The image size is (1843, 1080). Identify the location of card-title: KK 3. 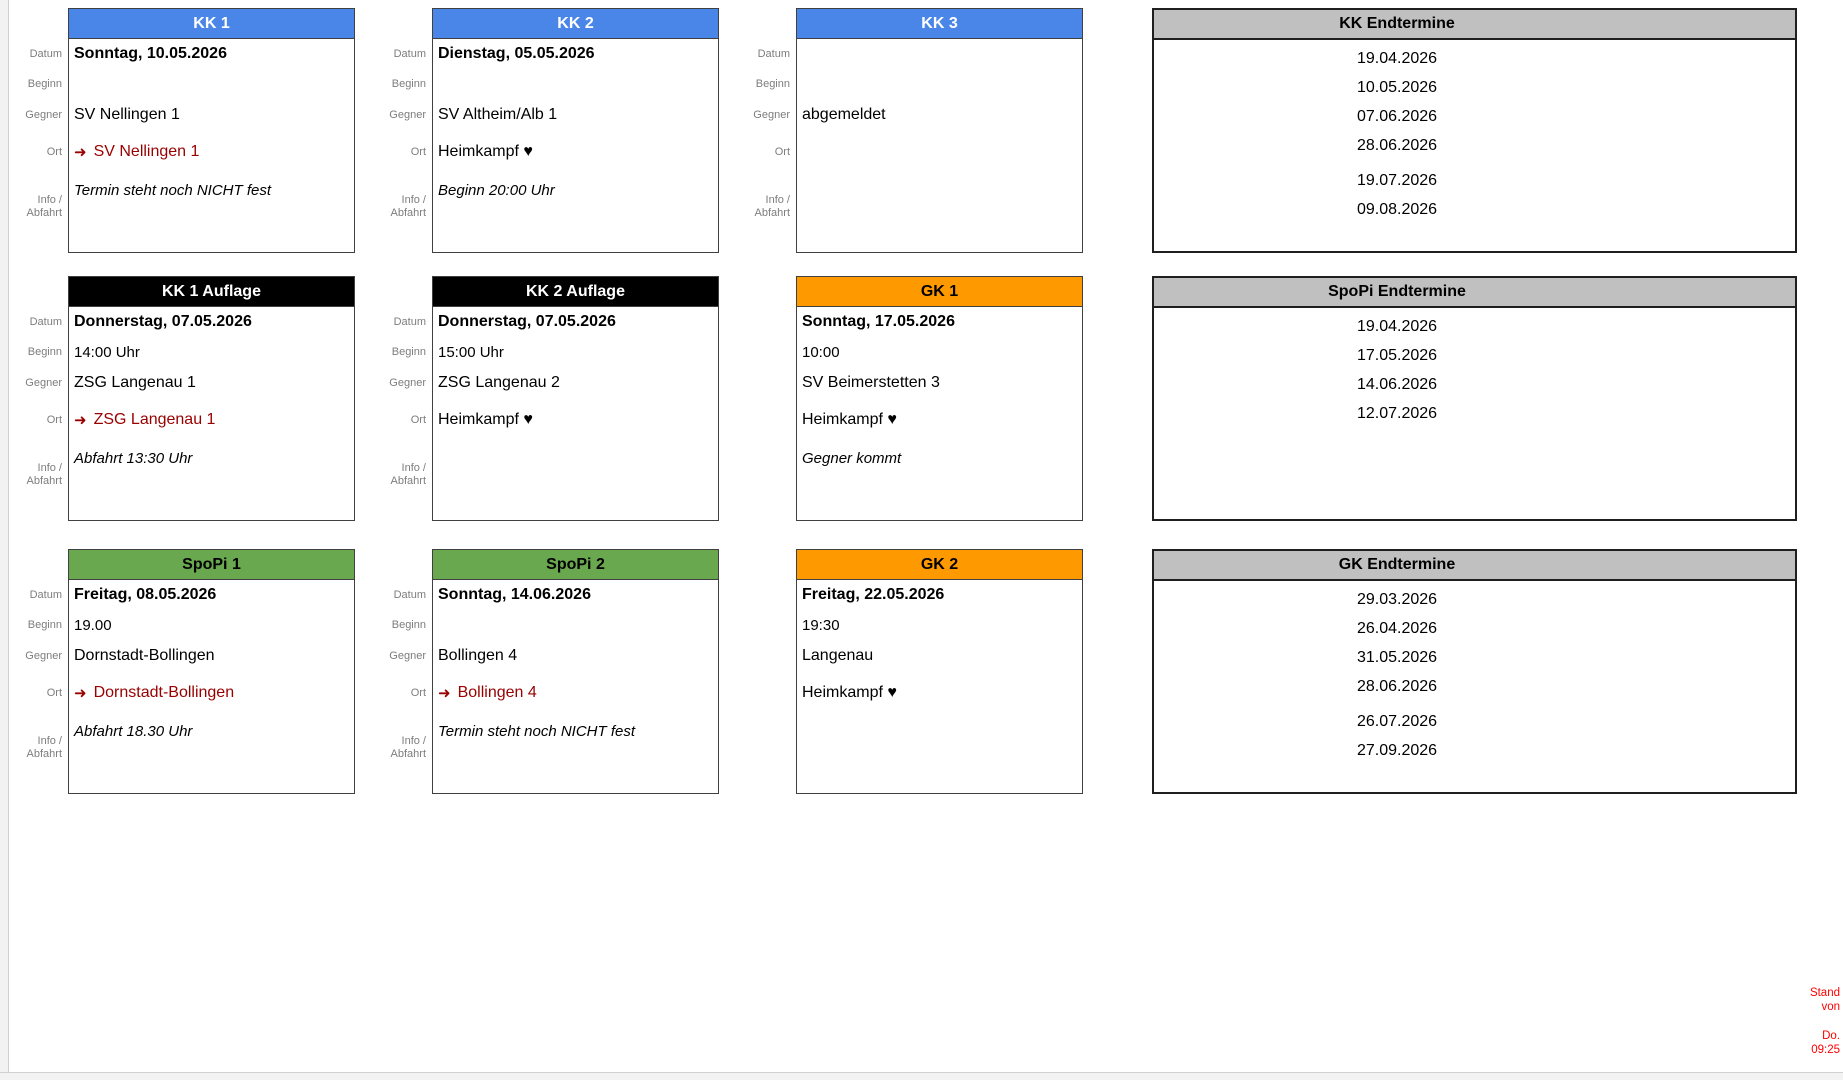
(939, 24).